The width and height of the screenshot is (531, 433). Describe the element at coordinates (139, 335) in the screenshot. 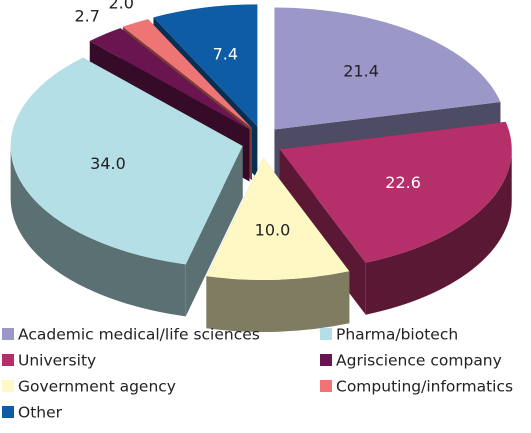

I see `legend-label: Academic medical/life sciences` at that location.